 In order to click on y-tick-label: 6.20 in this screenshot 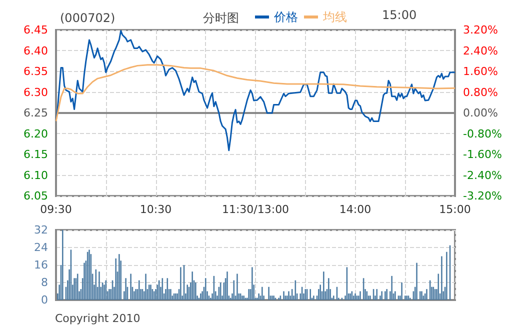, I will do `click(36, 133)`.